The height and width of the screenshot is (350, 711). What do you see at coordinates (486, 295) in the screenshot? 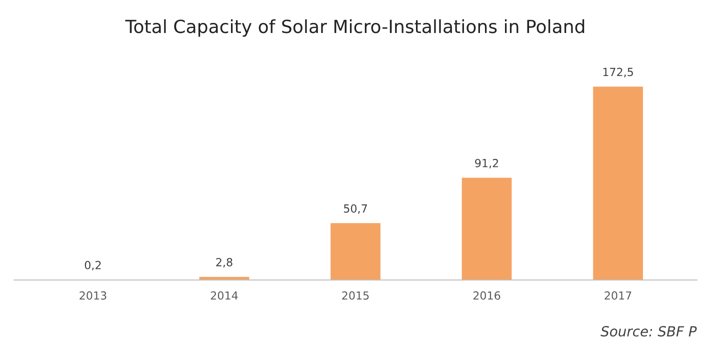
I see `x-tick-label: 2016` at bounding box center [486, 295].